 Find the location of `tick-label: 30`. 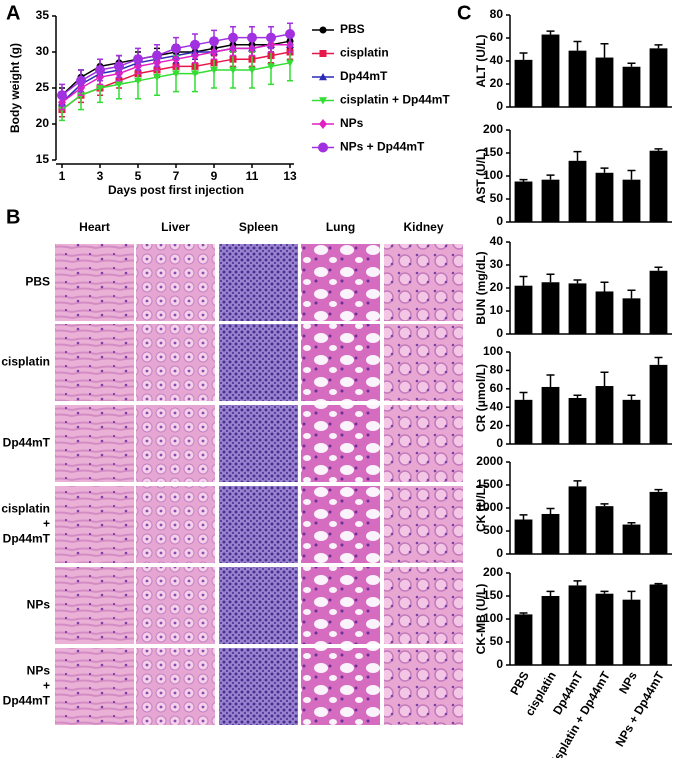

tick-label: 30 is located at coordinates (43, 51).